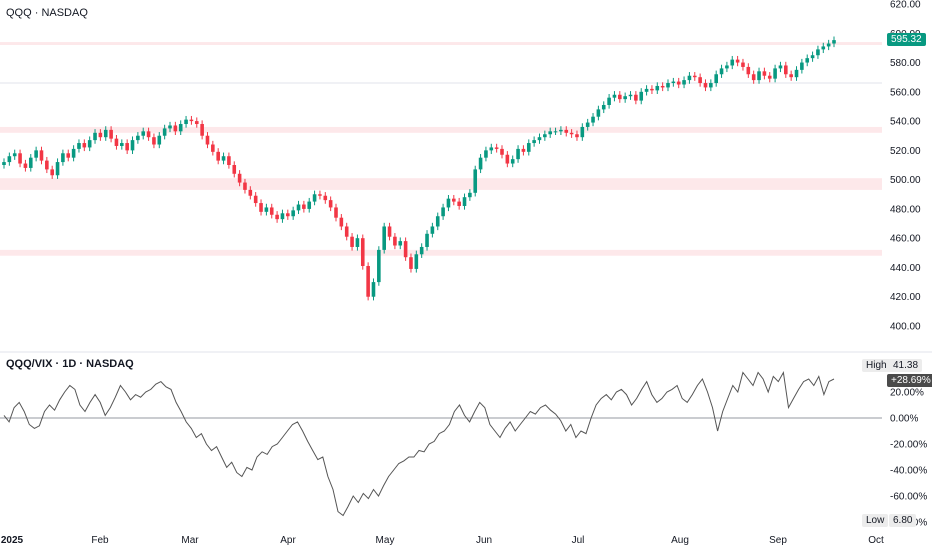 This screenshot has width=932, height=550. Describe the element at coordinates (190, 540) in the screenshot. I see `x-tick-2: Mar` at that location.